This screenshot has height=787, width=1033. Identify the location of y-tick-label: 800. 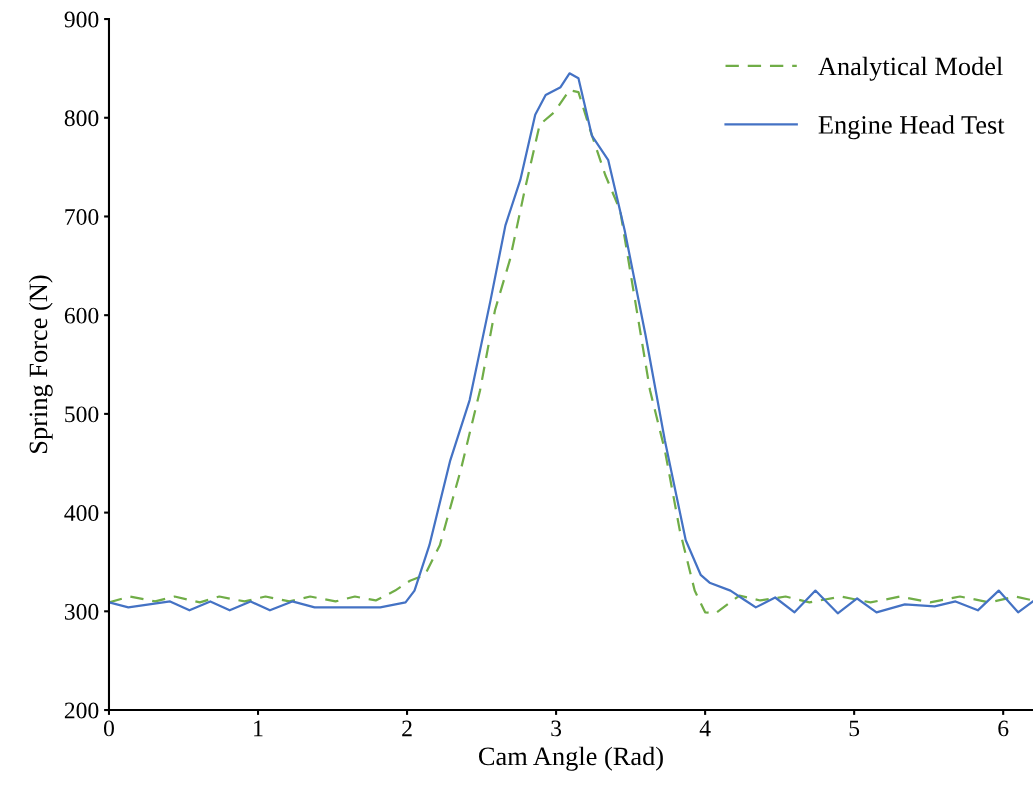
(81, 118).